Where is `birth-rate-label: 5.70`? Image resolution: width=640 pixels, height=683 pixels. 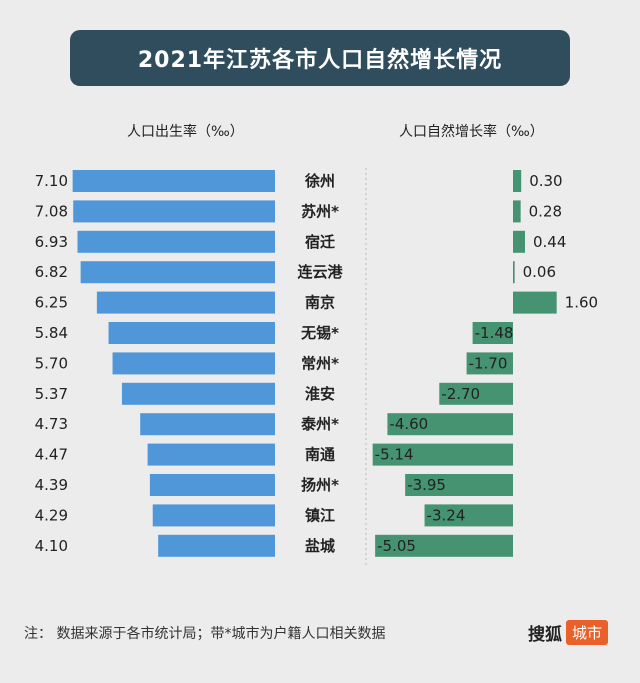 birth-rate-label: 5.70 is located at coordinates (51, 363).